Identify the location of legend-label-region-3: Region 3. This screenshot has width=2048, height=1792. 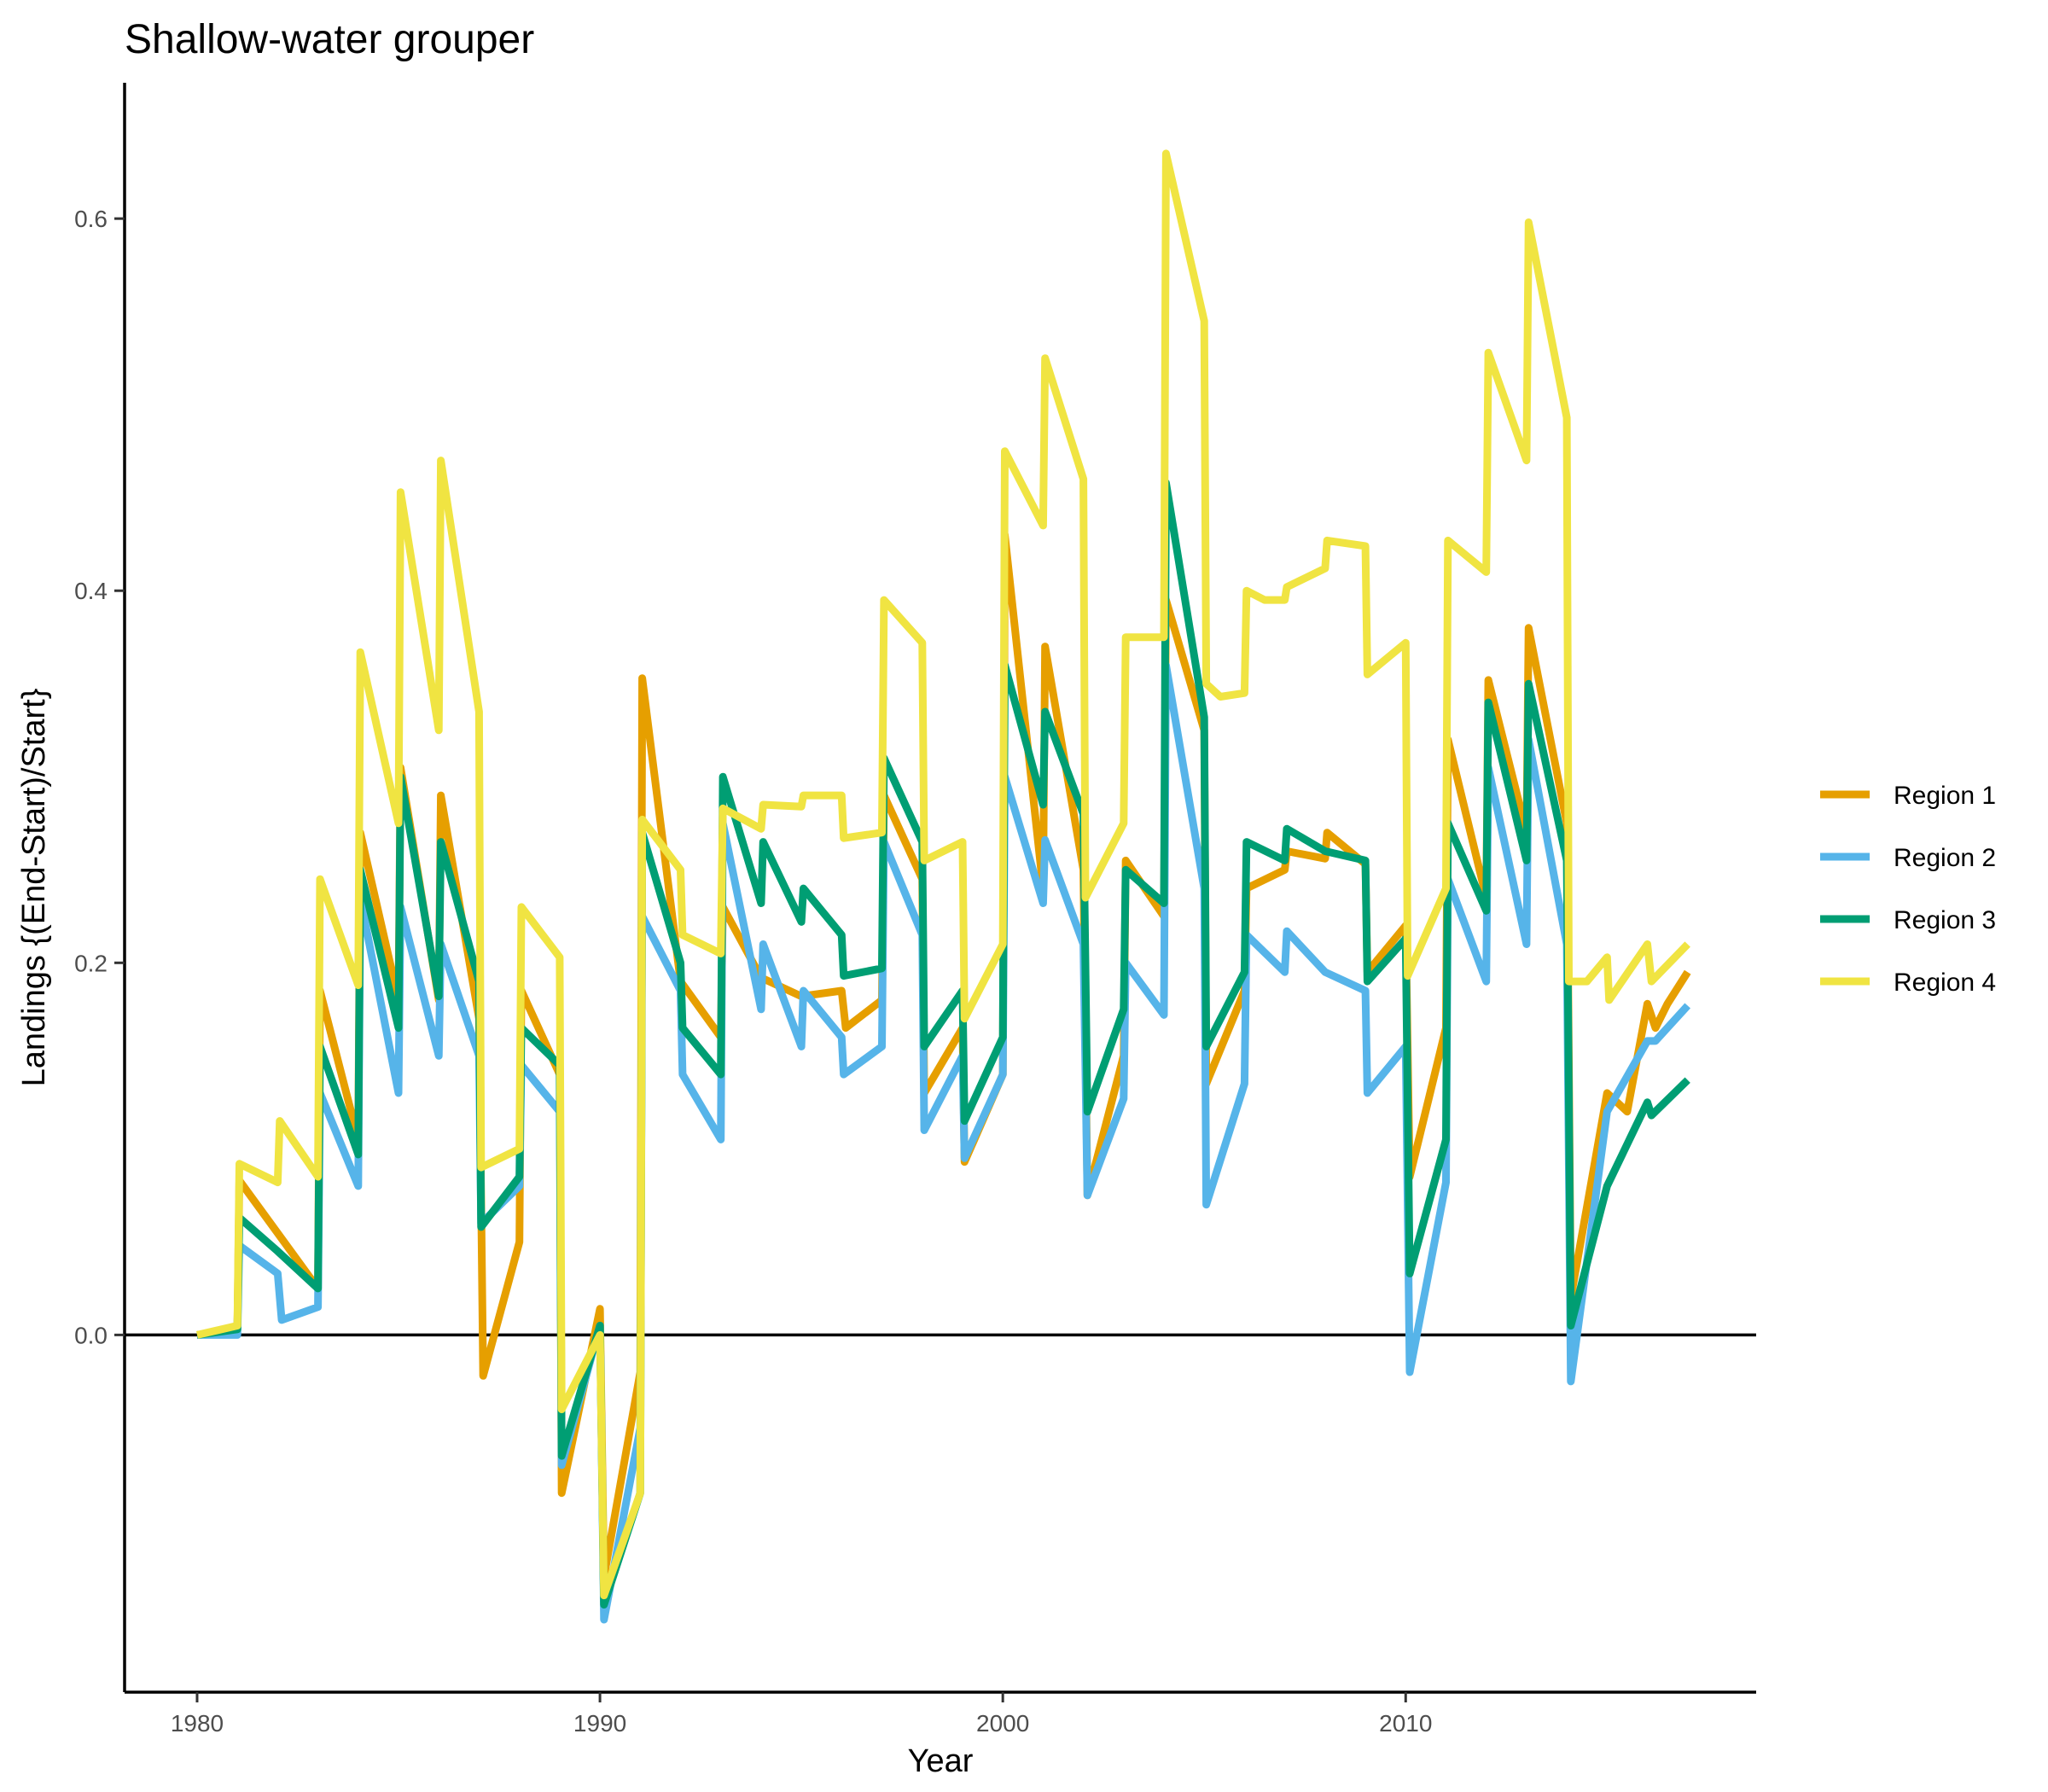
(1945, 920).